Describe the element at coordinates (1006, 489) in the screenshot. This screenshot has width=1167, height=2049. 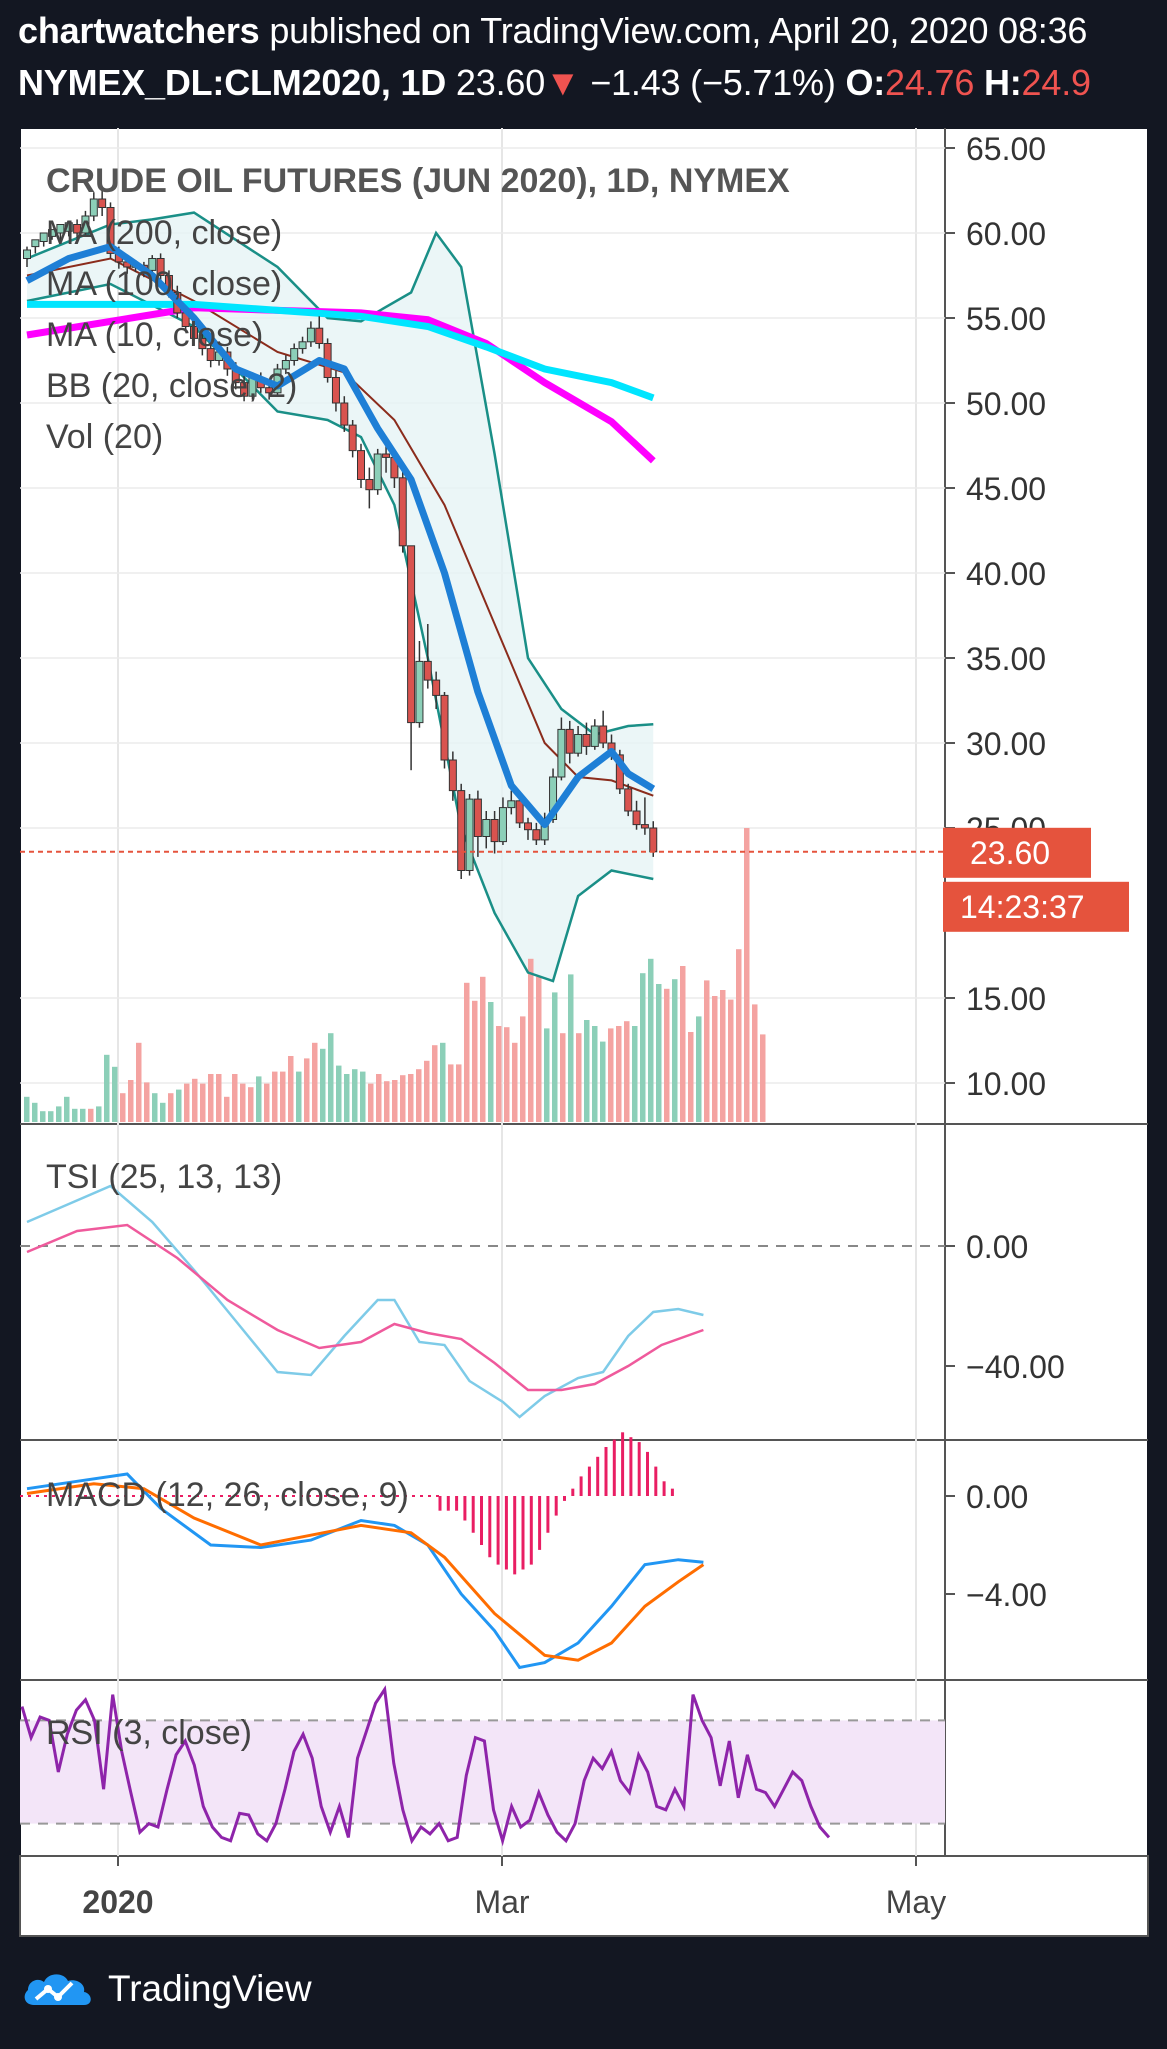
I see `price-tick-label: 45.00` at that location.